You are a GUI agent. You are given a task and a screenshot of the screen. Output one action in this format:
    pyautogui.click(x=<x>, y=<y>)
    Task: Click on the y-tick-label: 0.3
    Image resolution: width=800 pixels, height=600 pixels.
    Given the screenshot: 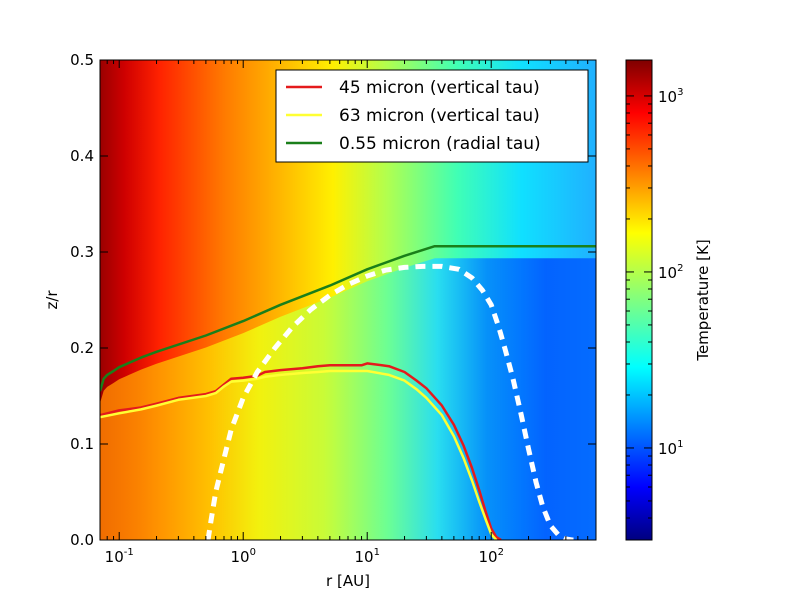 What is the action you would take?
    pyautogui.click(x=82, y=252)
    